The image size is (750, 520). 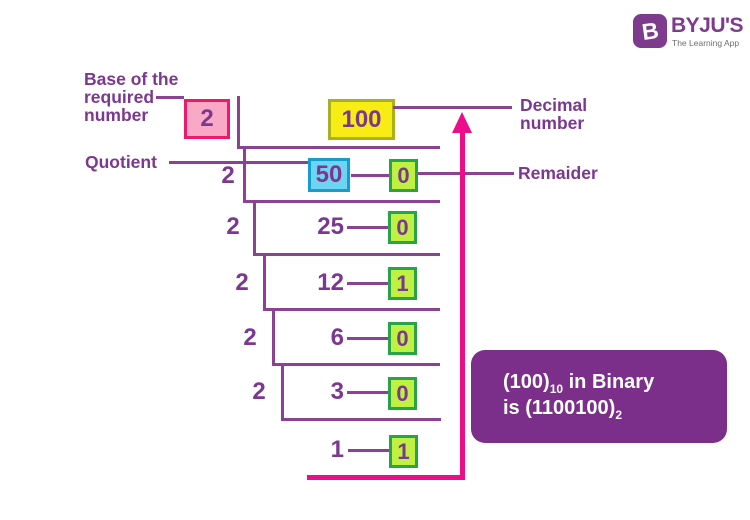 I want to click on quotient-pointer-line, so click(x=238, y=162).